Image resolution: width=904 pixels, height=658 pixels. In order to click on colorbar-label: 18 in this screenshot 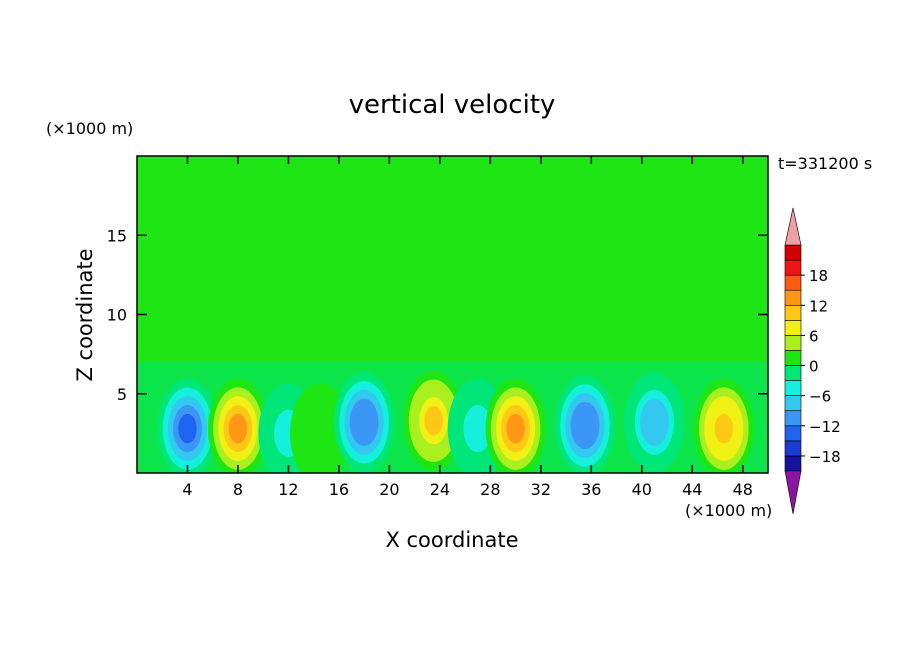, I will do `click(818, 276)`.